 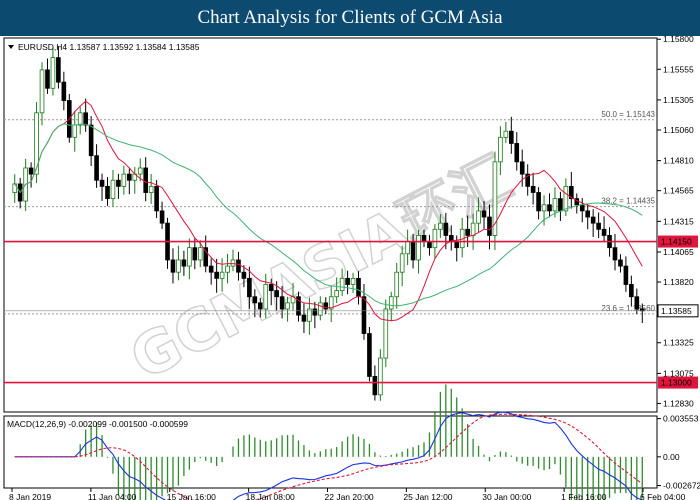 What do you see at coordinates (681, 419) in the screenshot?
I see `indicator-y-tick-label: 0.003553` at bounding box center [681, 419].